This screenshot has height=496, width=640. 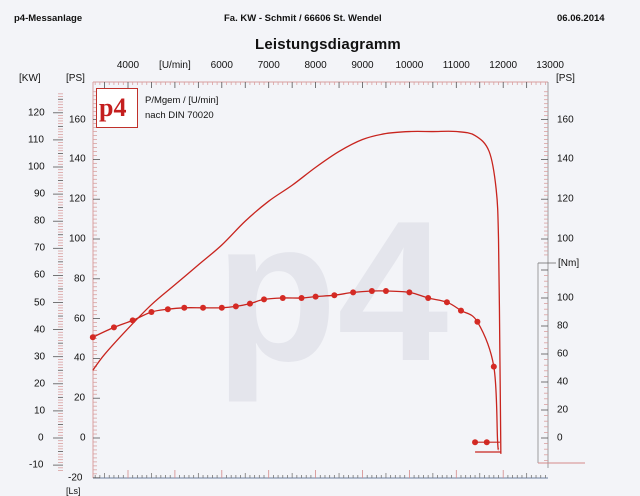 I want to click on nm-tick-label: 20, so click(x=563, y=410).